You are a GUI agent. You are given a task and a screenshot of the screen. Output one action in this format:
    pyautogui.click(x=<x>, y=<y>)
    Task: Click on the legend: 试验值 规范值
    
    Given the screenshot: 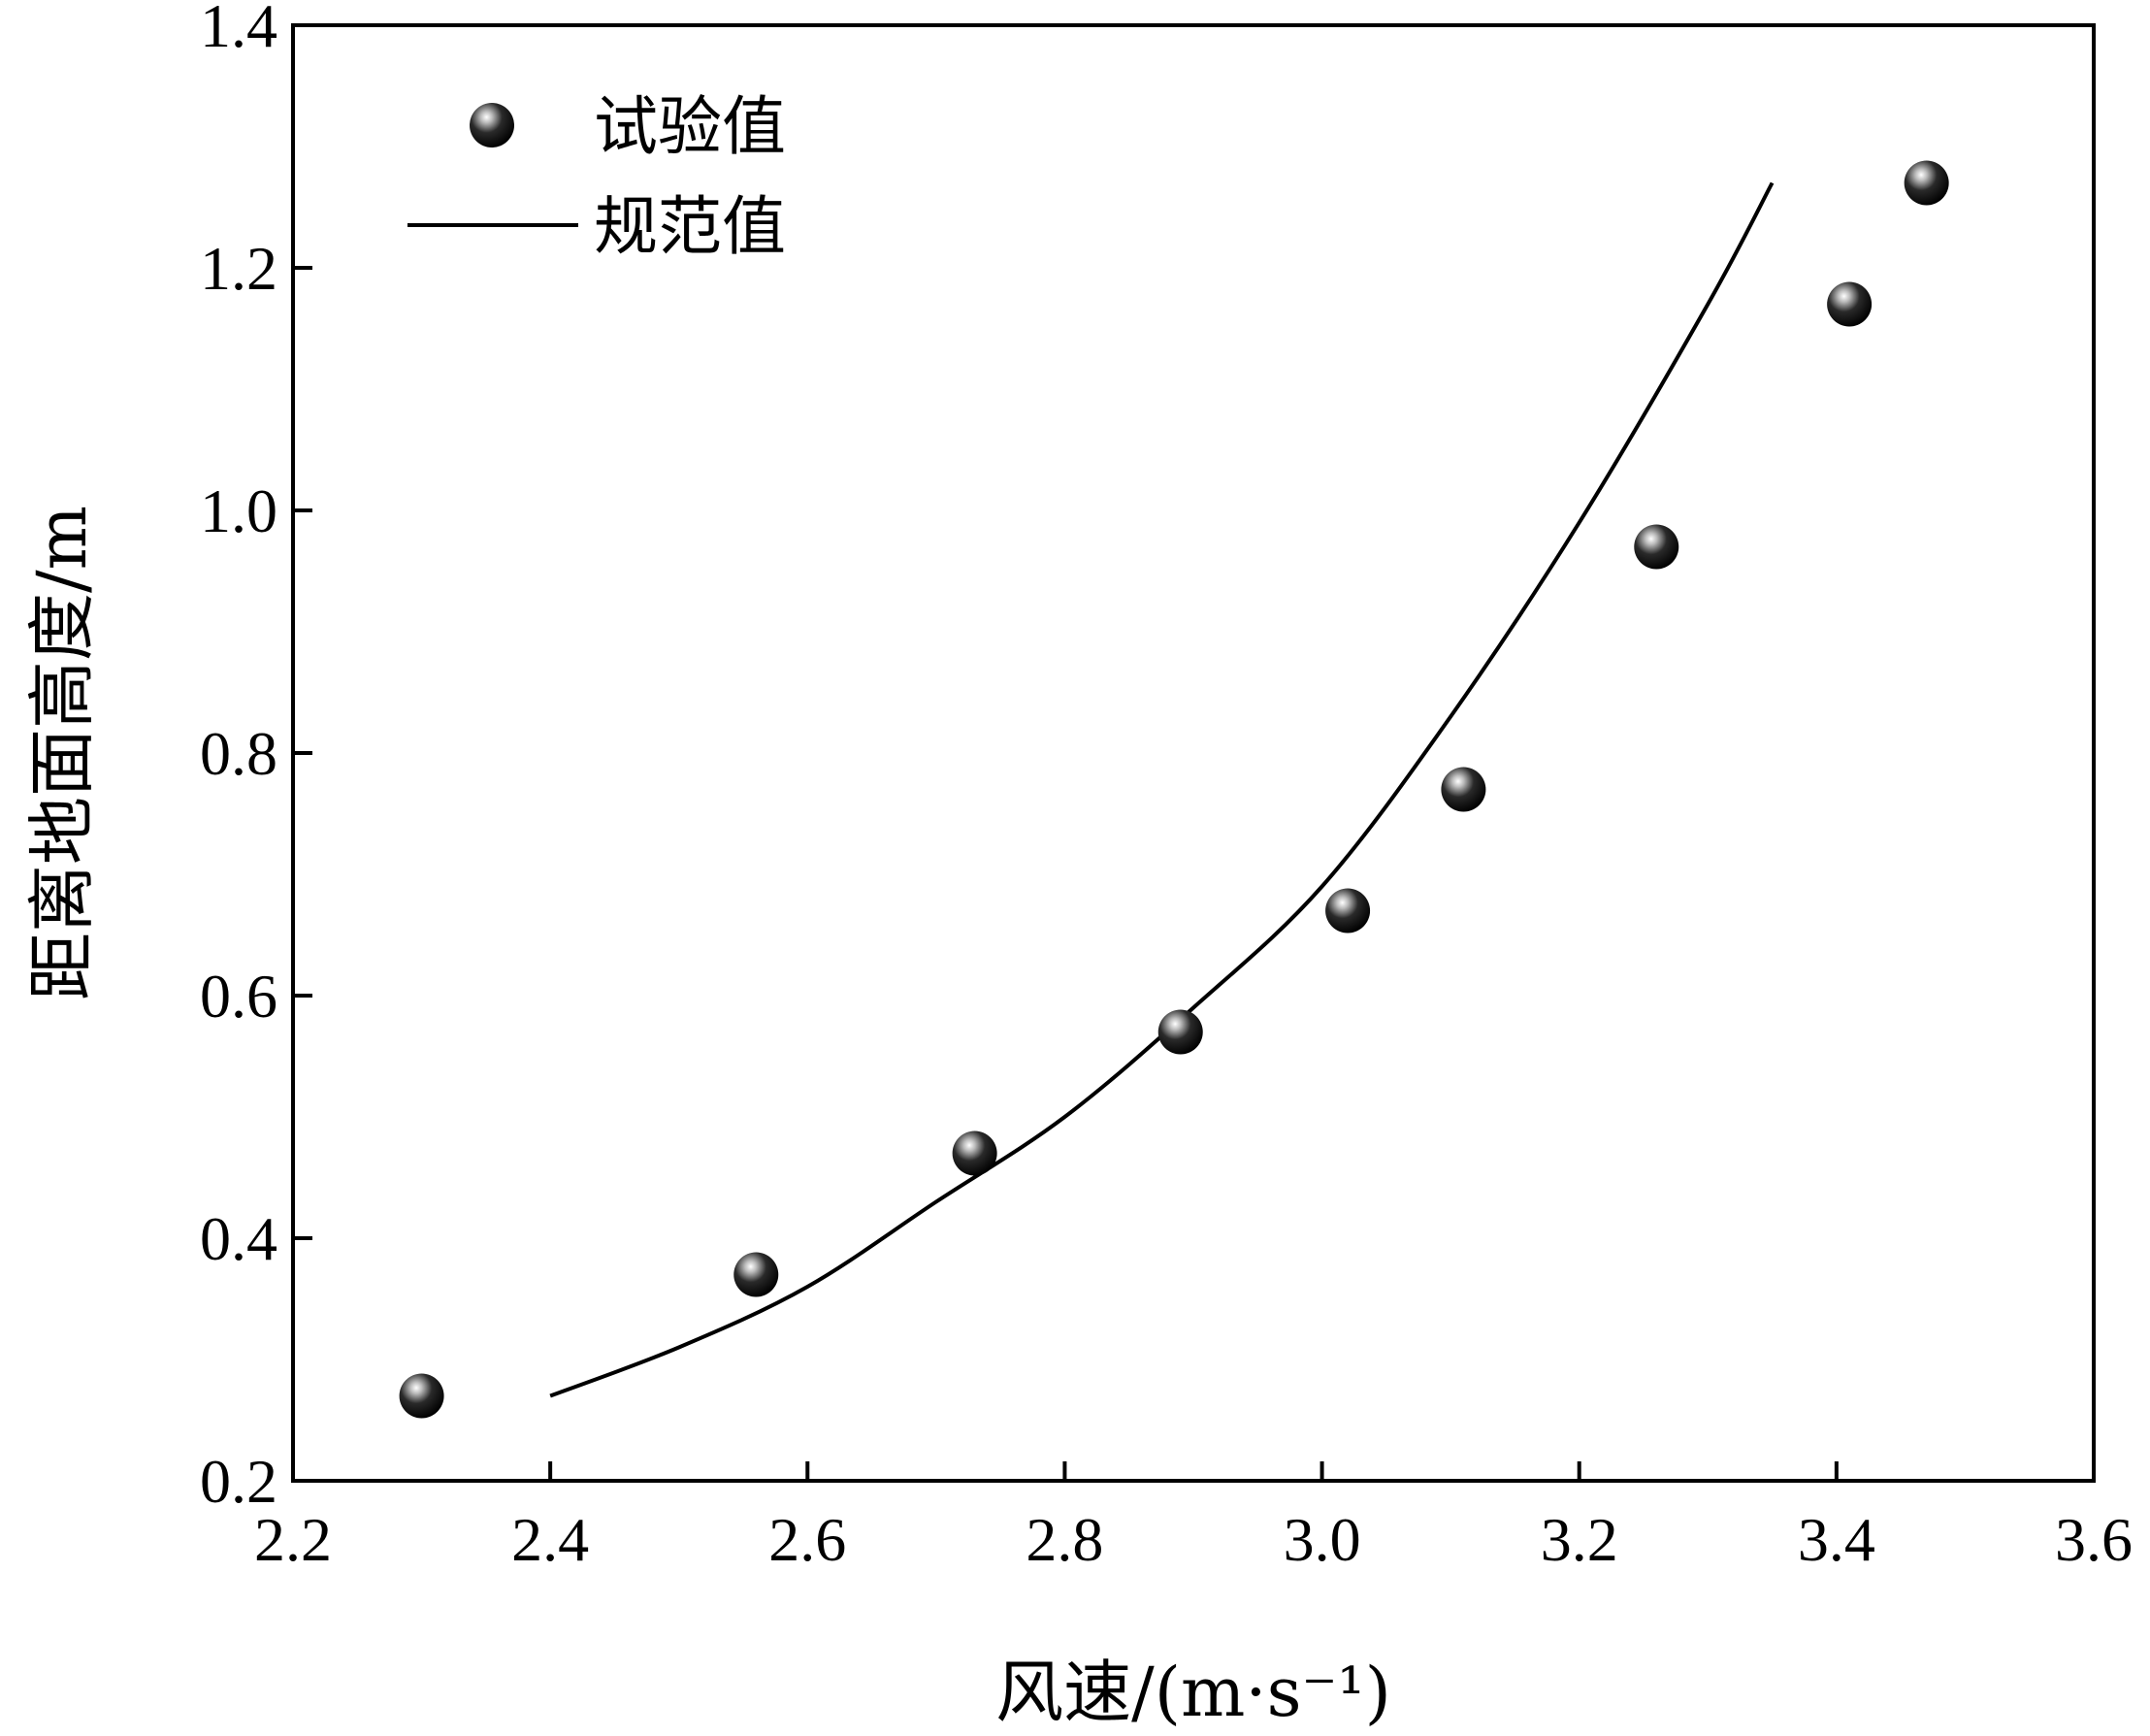 What is the action you would take?
    pyautogui.click(x=597, y=176)
    